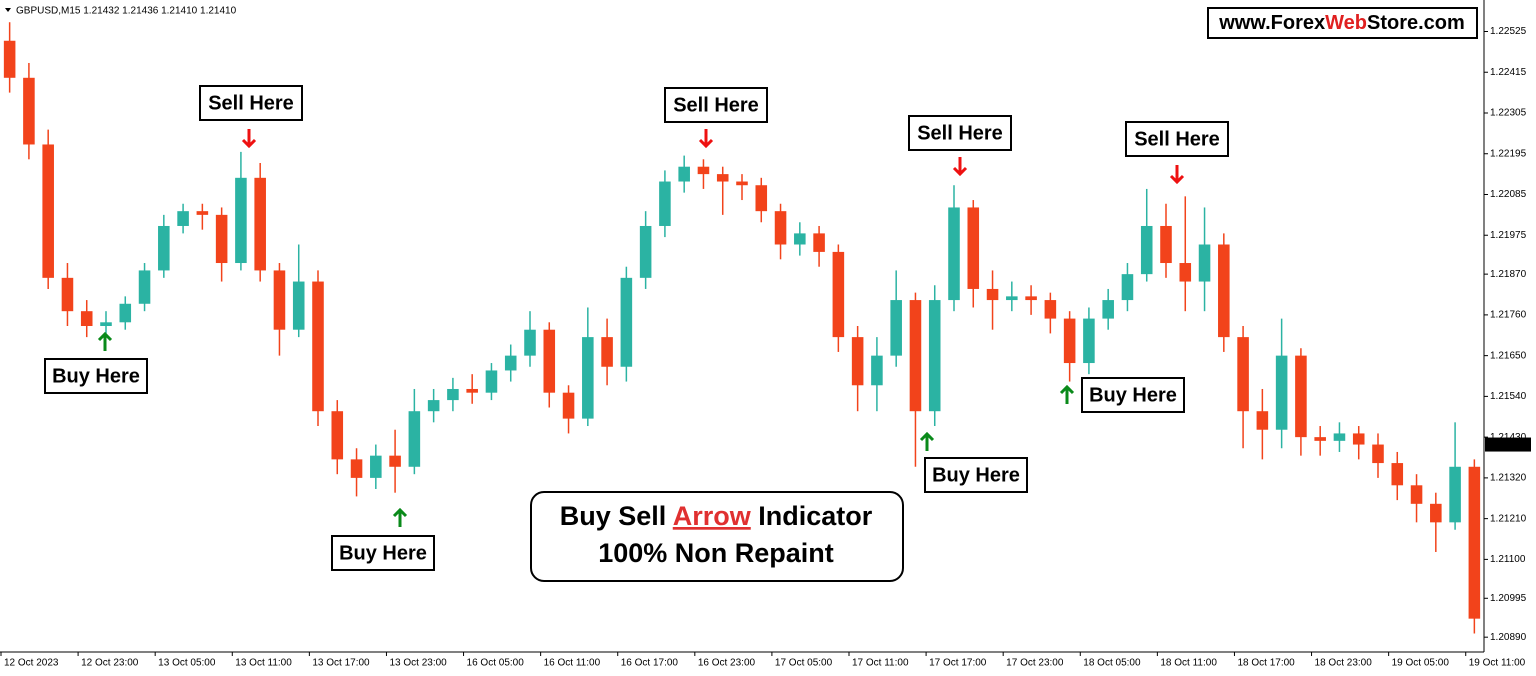  I want to click on y-tick-label: 1.21320, so click(1508, 478).